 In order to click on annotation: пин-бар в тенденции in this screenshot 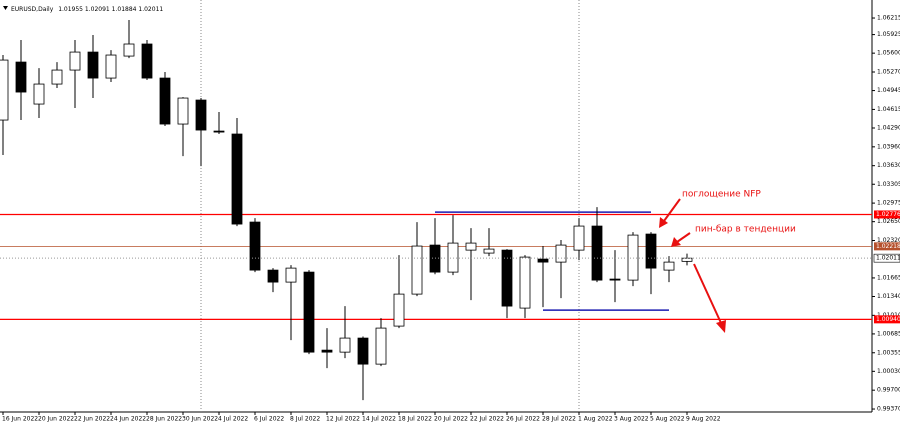, I will do `click(745, 230)`.